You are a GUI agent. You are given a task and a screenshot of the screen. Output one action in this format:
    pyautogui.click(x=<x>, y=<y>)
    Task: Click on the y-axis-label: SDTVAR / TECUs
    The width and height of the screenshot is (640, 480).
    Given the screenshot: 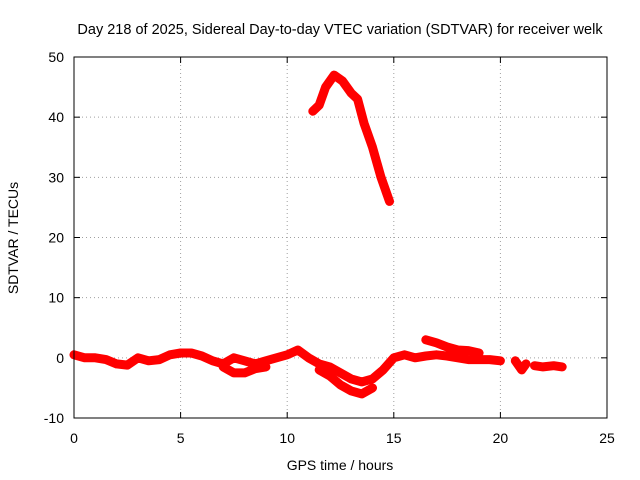 What is the action you would take?
    pyautogui.click(x=13, y=238)
    